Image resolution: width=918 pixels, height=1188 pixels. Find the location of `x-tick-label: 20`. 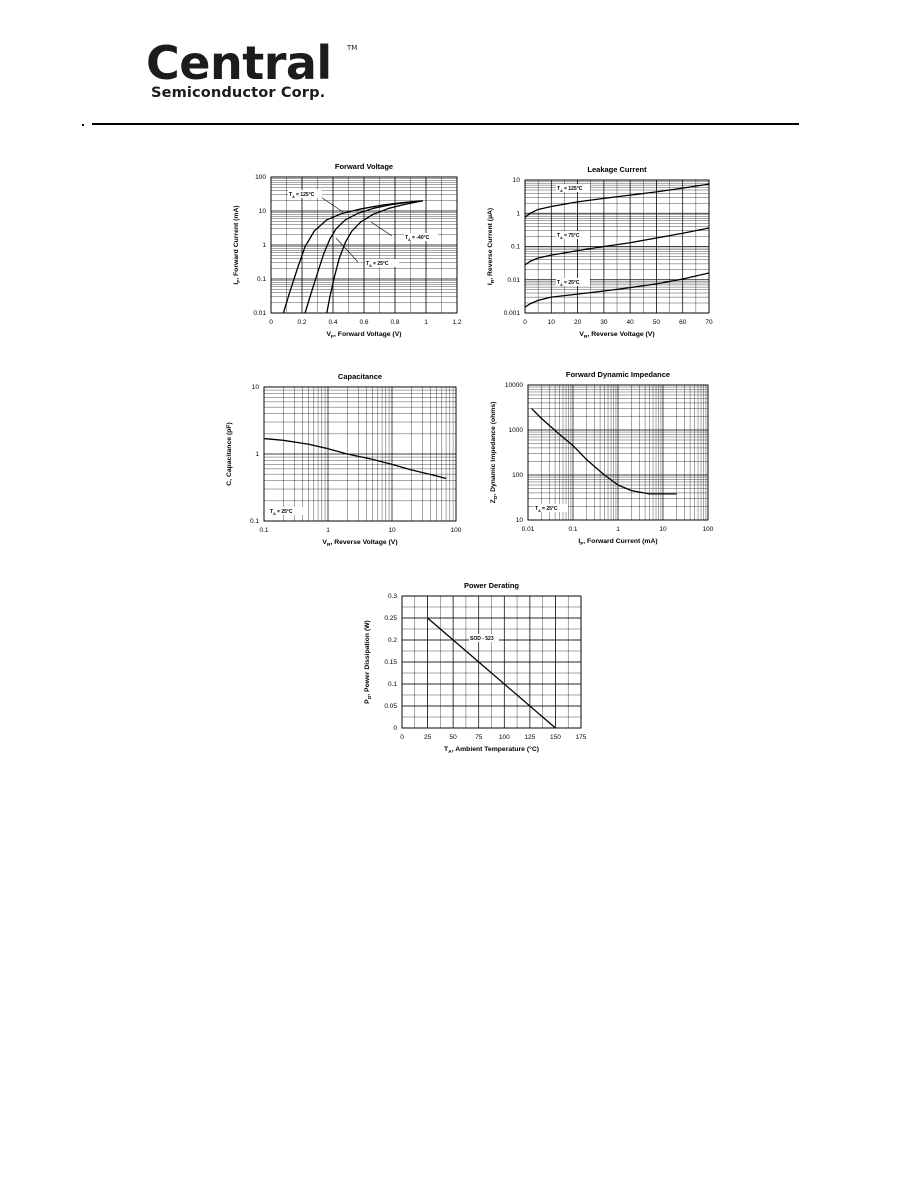

x-tick-label: 20 is located at coordinates (578, 322).